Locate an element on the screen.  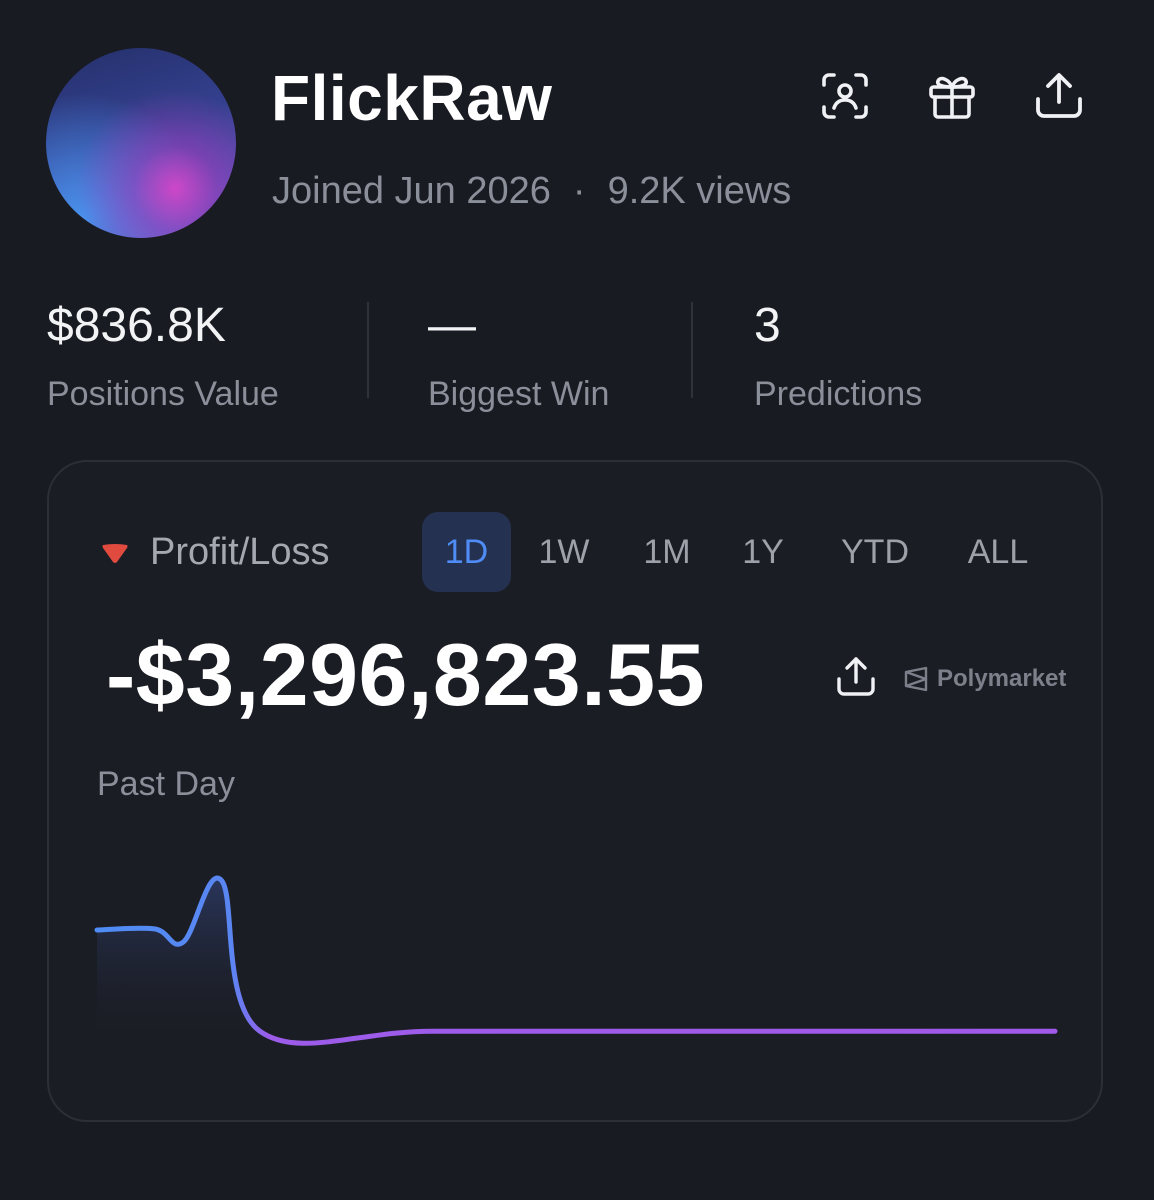
stat-value: $836.8K is located at coordinates (136, 325).